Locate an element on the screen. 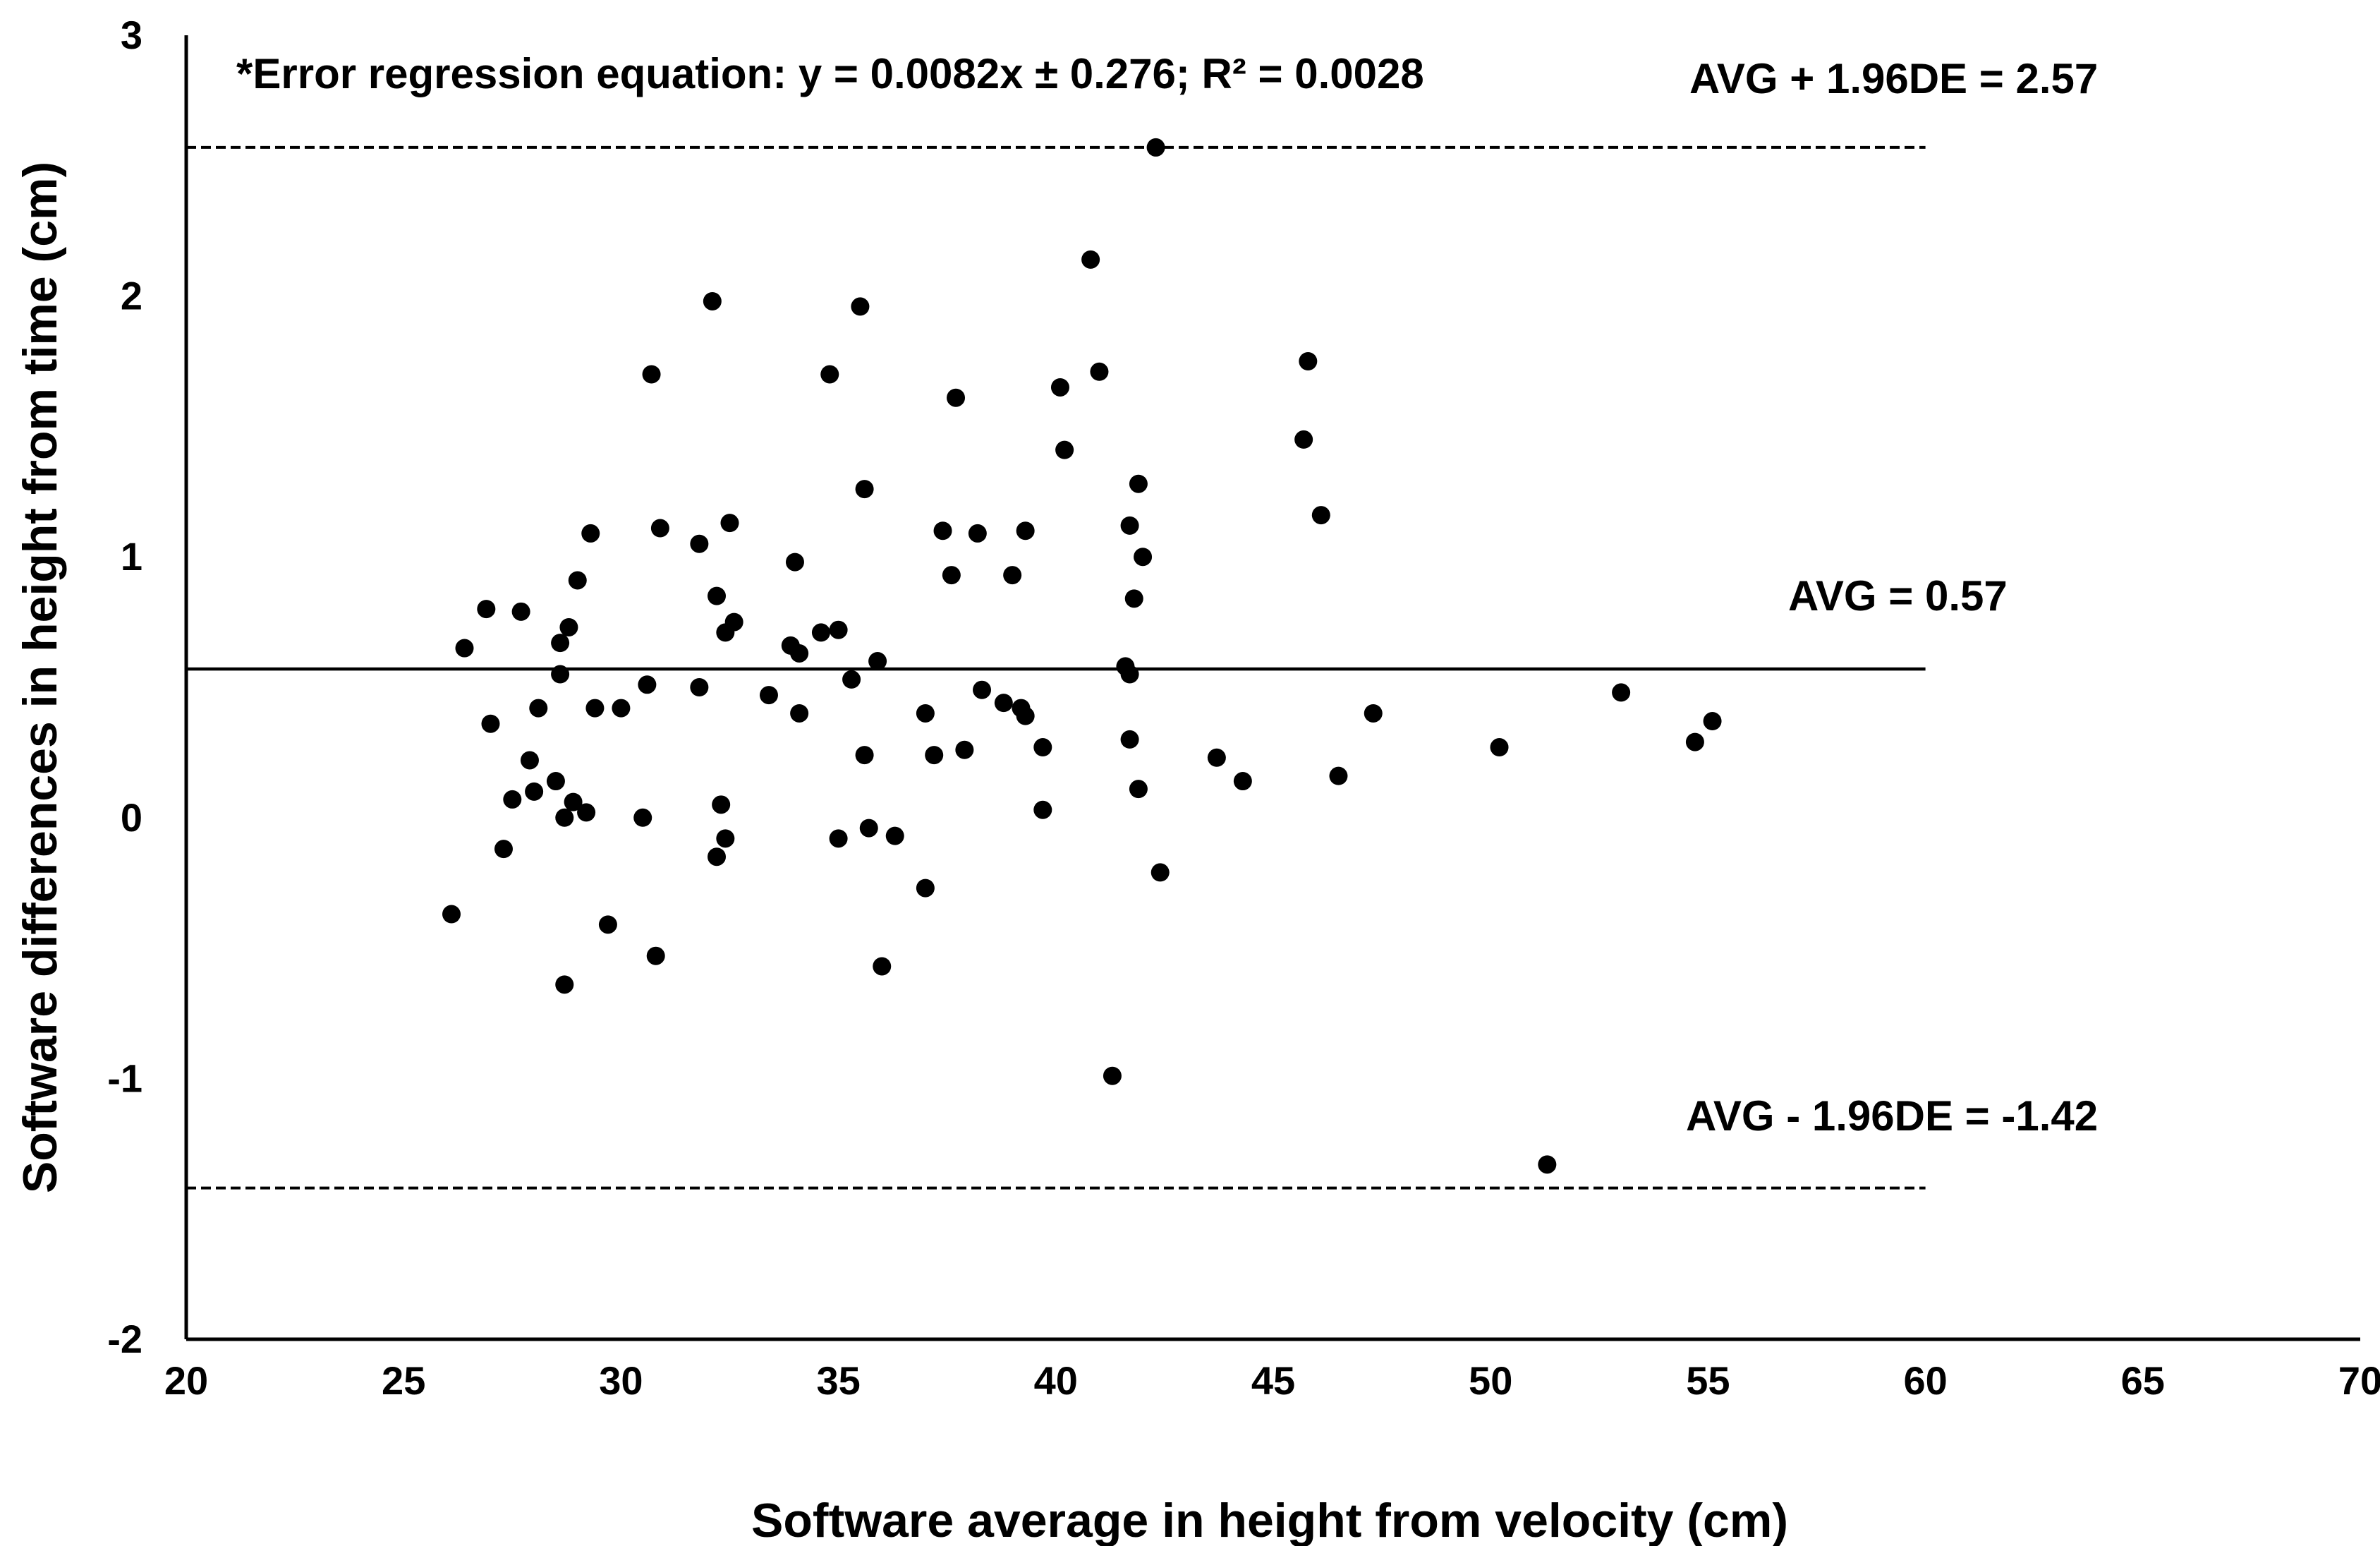 The image size is (2380, 1546). x-tick-label: 25 is located at coordinates (403, 1380).